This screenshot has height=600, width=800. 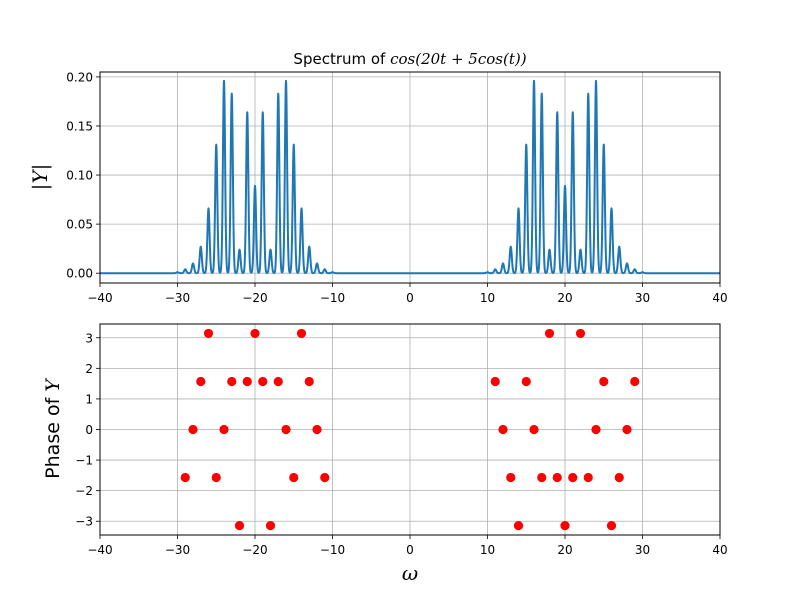 I want to click on phase-y-tick-label: −3, so click(x=84, y=522).